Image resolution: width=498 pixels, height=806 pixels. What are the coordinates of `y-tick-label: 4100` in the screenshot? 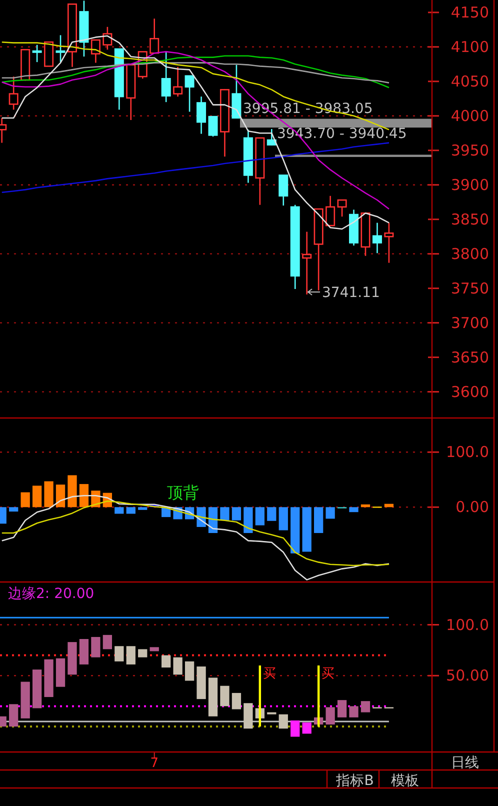 It's located at (469, 47).